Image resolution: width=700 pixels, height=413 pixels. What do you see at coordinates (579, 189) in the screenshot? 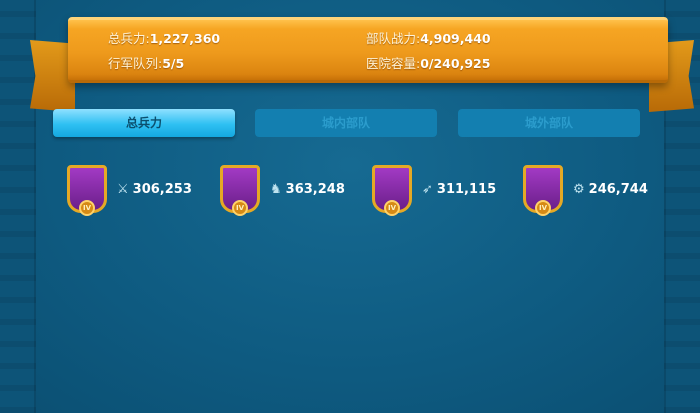
I see `catapult-icon: ⚙` at bounding box center [579, 189].